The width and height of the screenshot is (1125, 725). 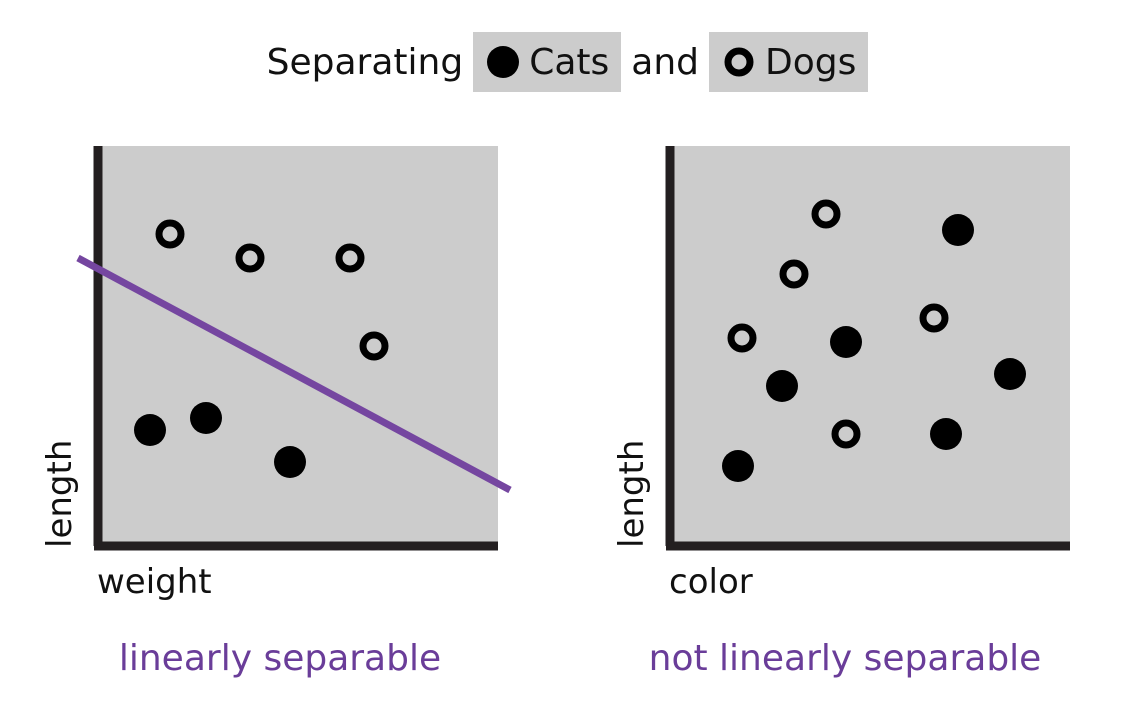 I want to click on caption-right: not linearly separable, so click(x=845, y=658).